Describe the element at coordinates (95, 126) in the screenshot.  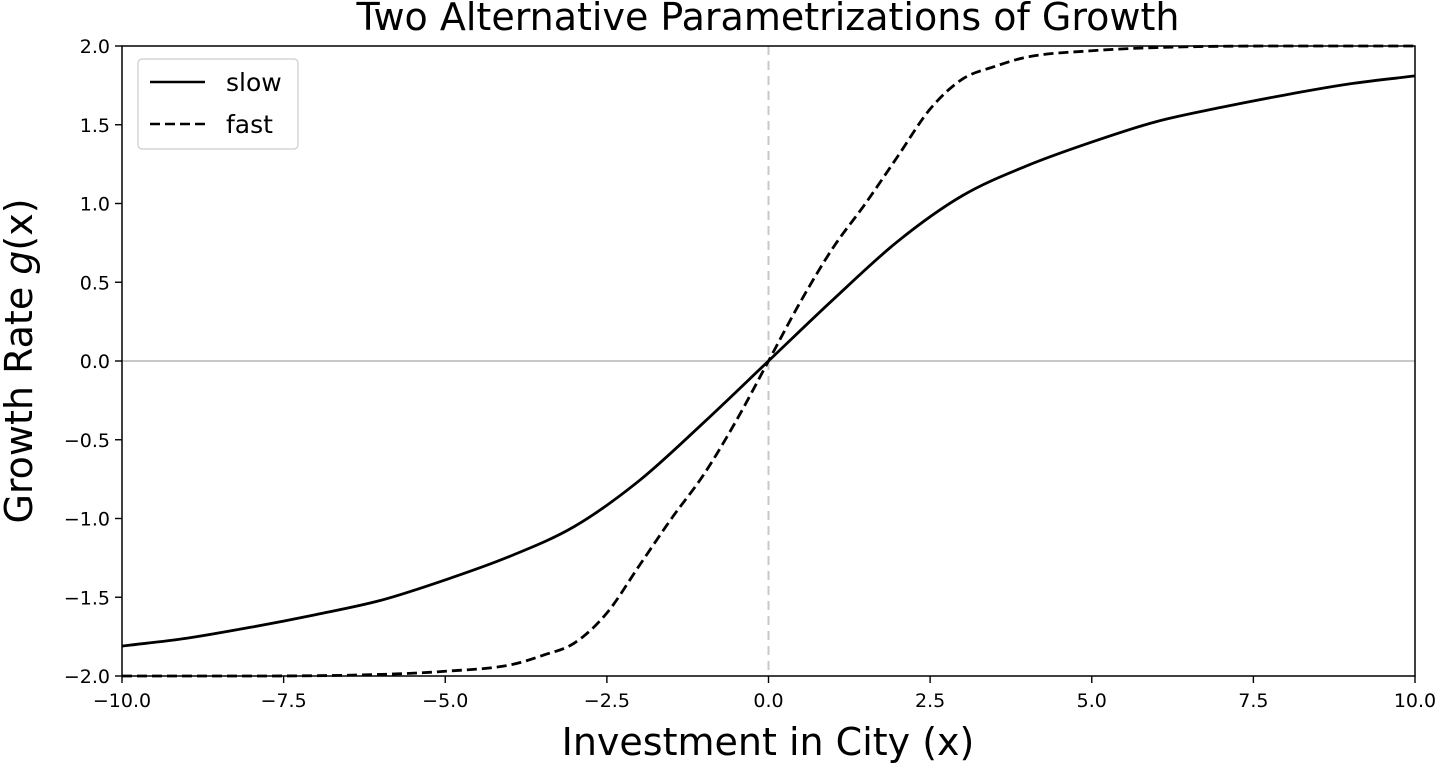
I see `y-tick-label: 1.5` at that location.